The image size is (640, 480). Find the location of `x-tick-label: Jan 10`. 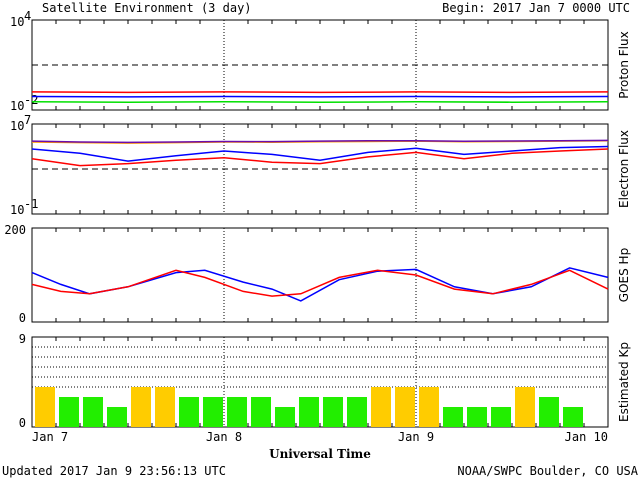

x-tick-label: Jan 10 is located at coordinates (586, 437).